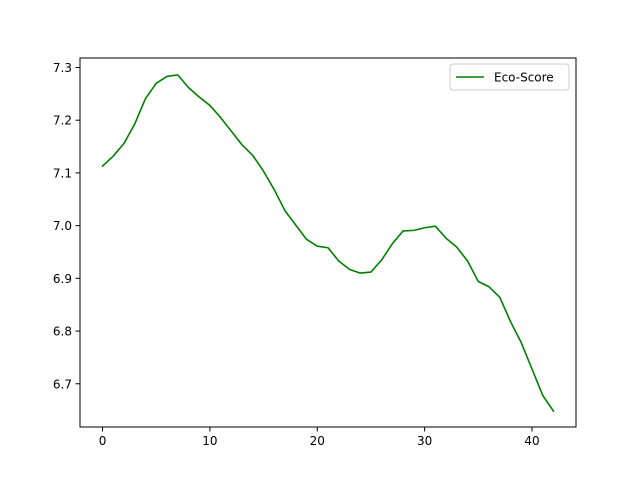 This screenshot has width=640, height=480. What do you see at coordinates (62, 226) in the screenshot?
I see `y-tick-label: 7.0` at bounding box center [62, 226].